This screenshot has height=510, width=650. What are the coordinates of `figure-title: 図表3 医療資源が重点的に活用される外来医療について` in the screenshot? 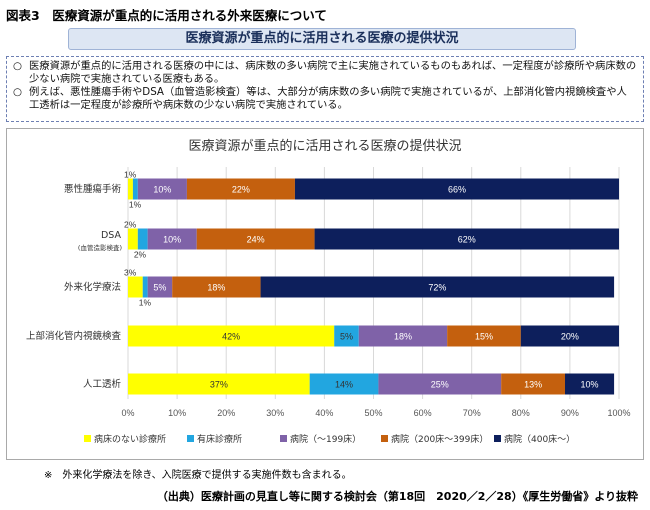 It's located at (166, 15).